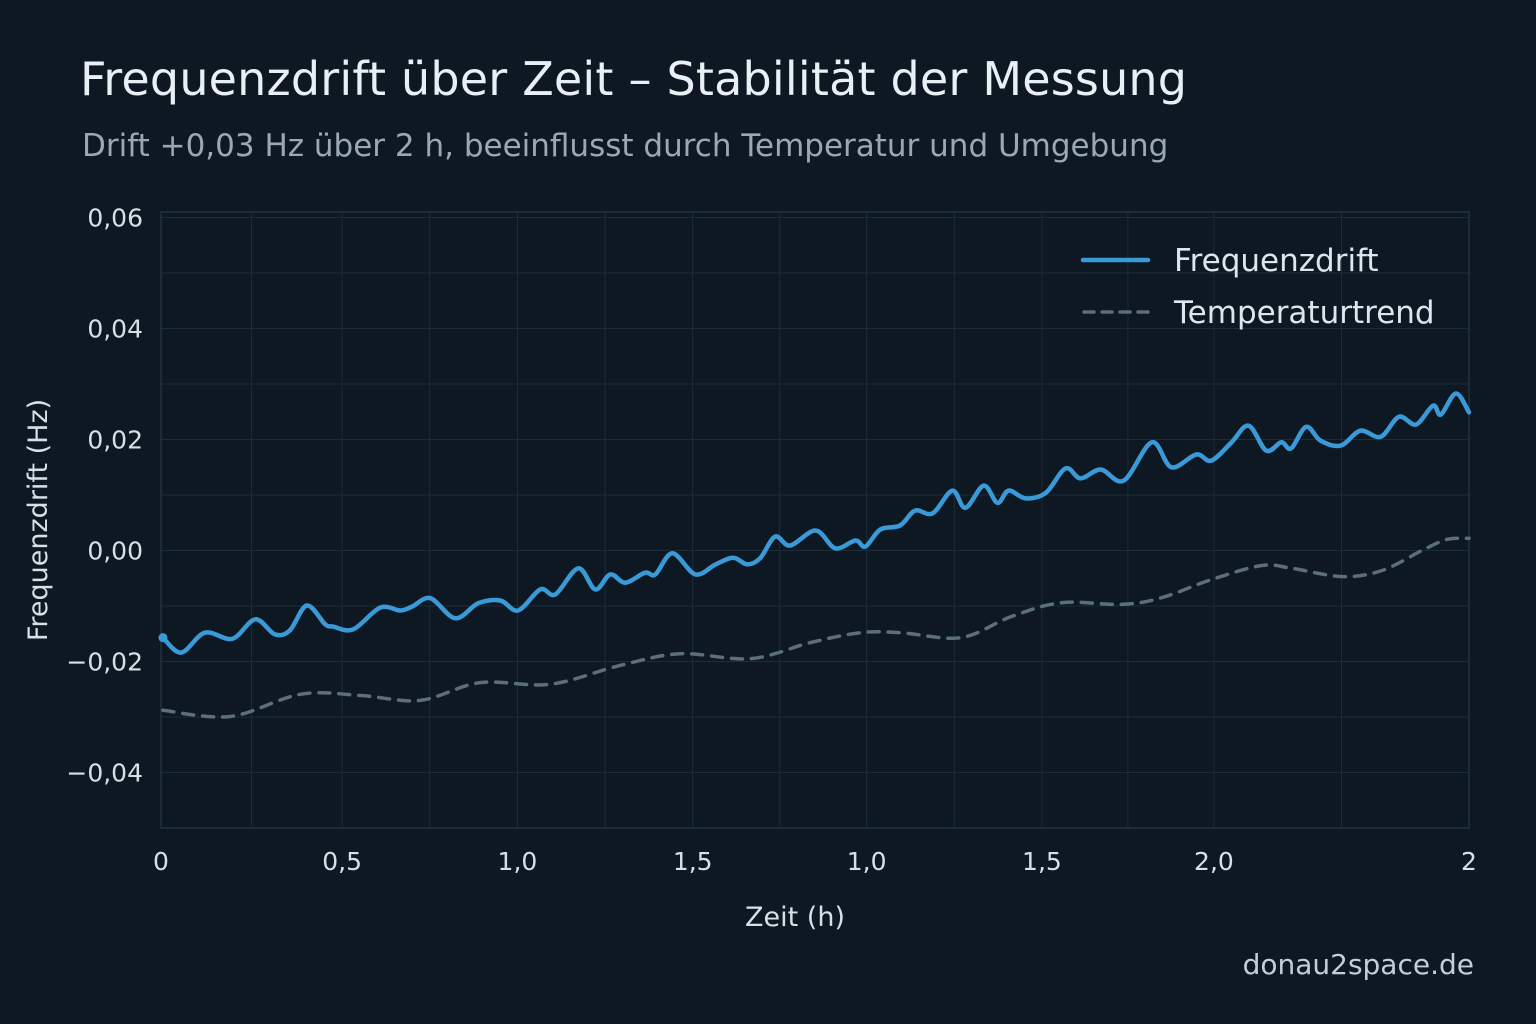 The height and width of the screenshot is (1024, 1536). What do you see at coordinates (104, 496) in the screenshot?
I see `y-axis-ticks: 0,06 0,04 0,02 0,00 −0,02 −0,04` at bounding box center [104, 496].